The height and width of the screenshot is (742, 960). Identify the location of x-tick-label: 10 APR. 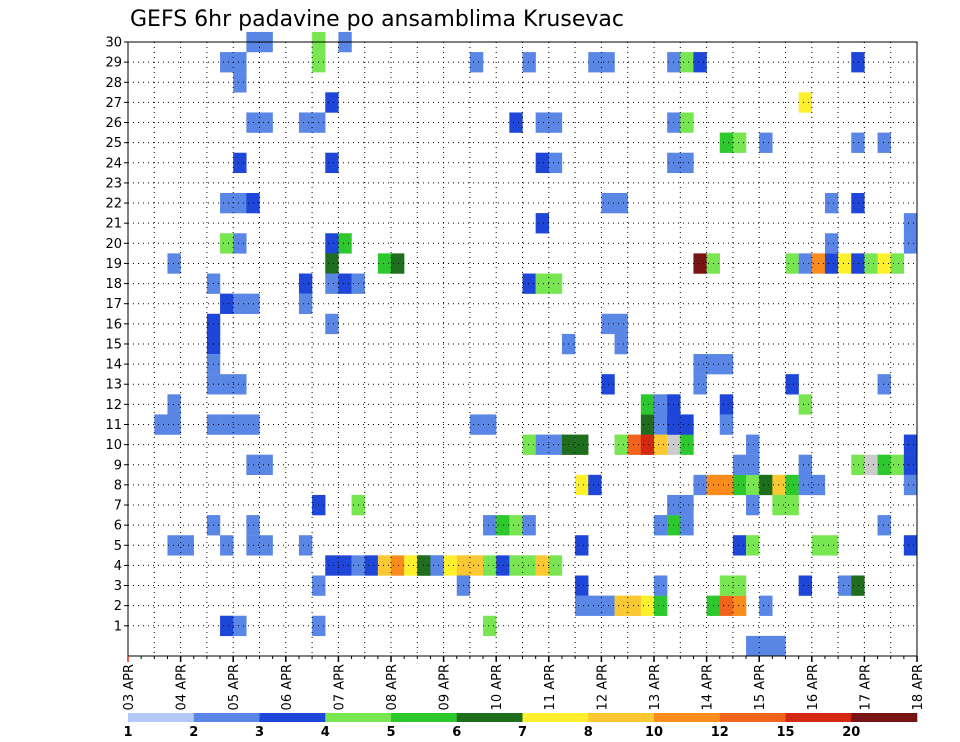
(497, 687).